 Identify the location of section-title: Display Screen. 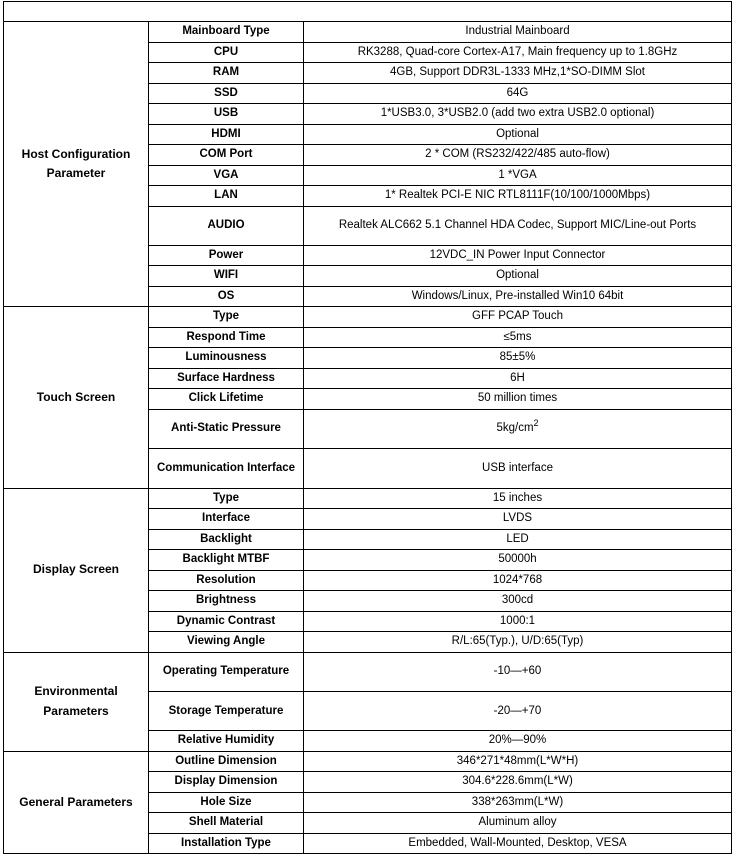
(76, 570).